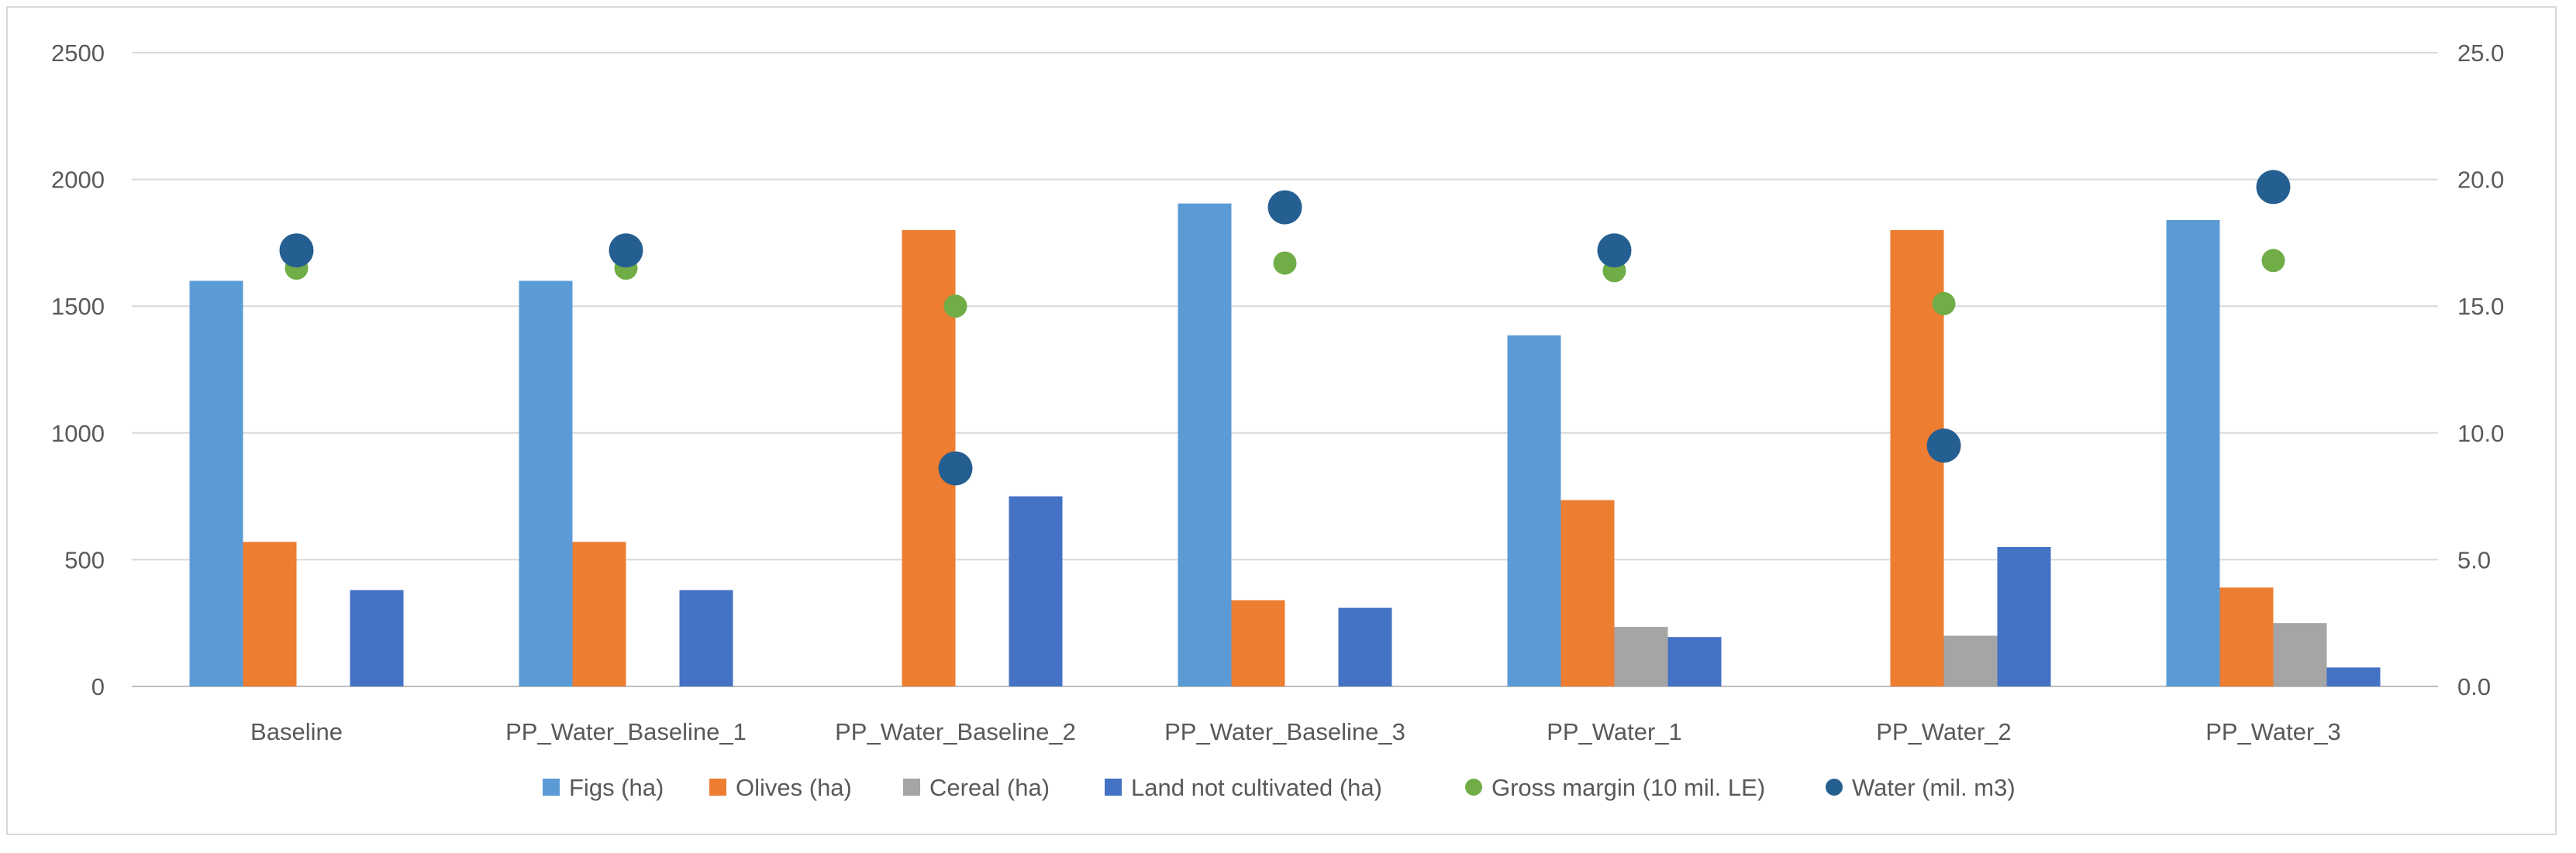 The height and width of the screenshot is (853, 2576). Describe the element at coordinates (78, 434) in the screenshot. I see `y-tick-label: 1000` at that location.